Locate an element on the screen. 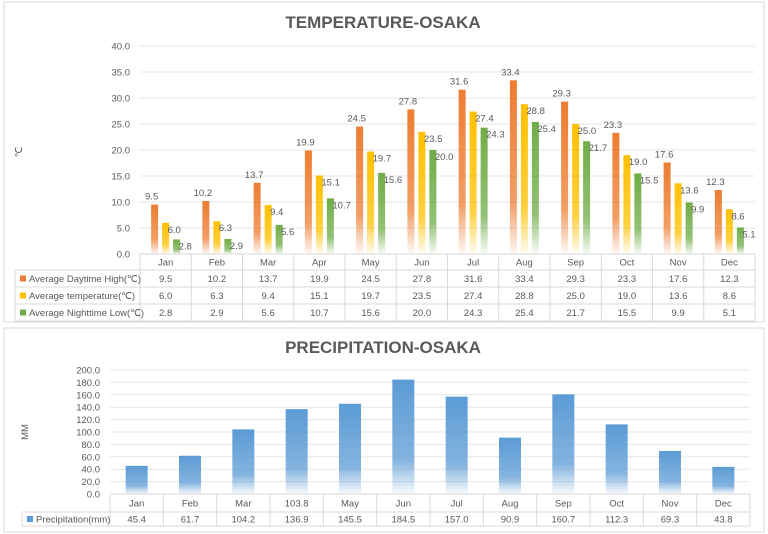 Image resolution: width=768 pixels, height=534 pixels. table-cell: 28.8 is located at coordinates (524, 296).